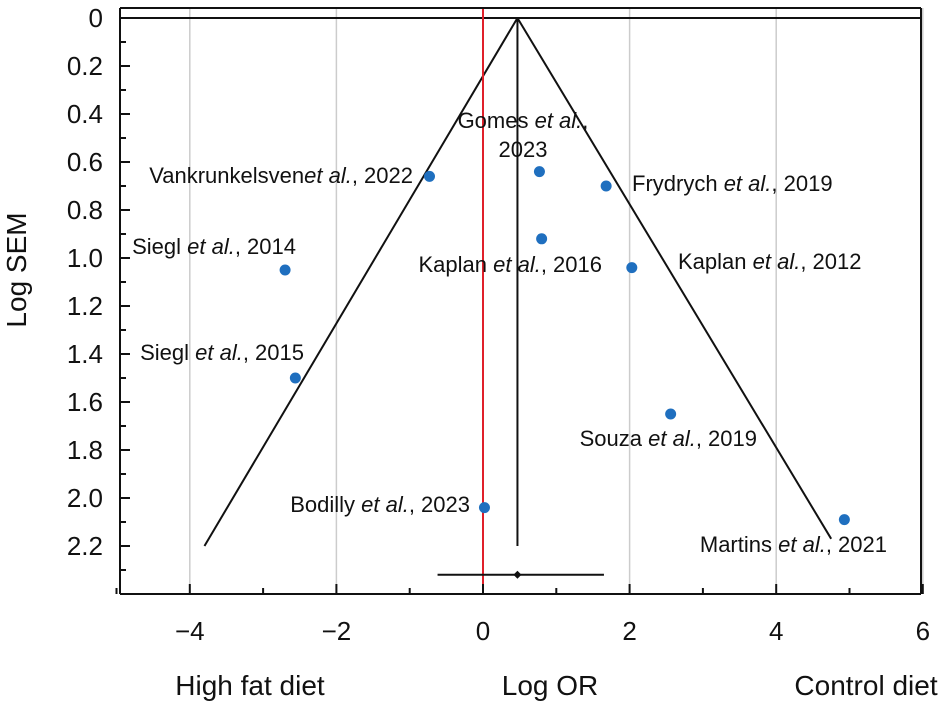 The height and width of the screenshot is (704, 939). I want to click on y-tick-label: 2.0, so click(85, 498).